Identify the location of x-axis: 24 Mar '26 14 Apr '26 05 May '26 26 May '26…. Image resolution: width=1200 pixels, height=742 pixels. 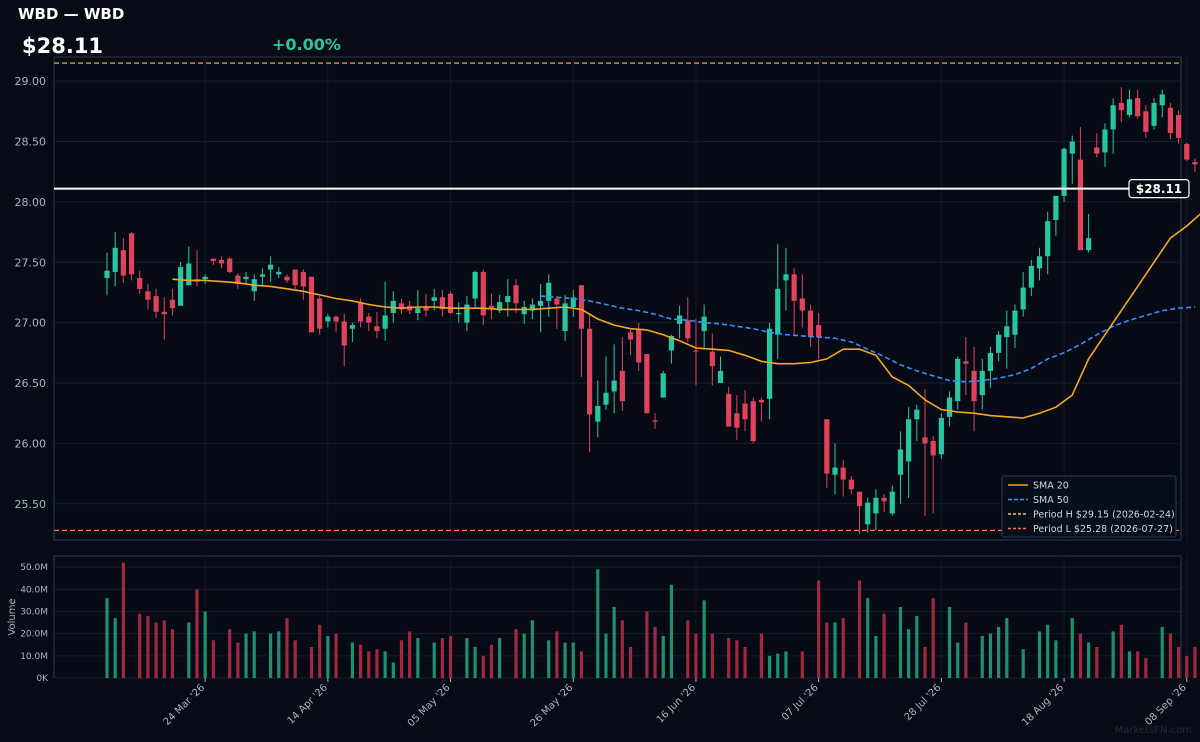
(675, 703).